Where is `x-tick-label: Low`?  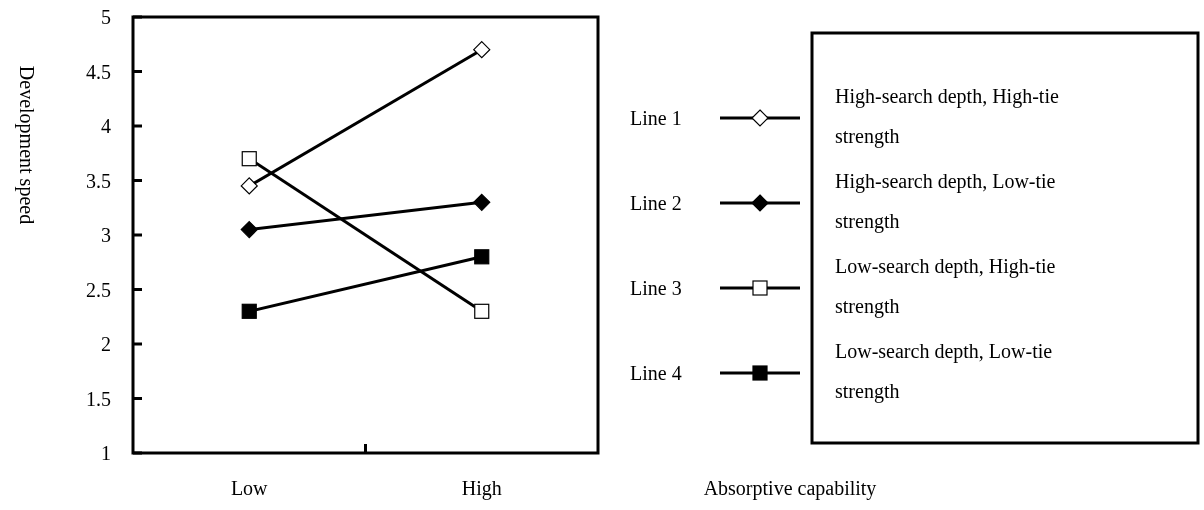 x-tick-label: Low is located at coordinates (249, 488).